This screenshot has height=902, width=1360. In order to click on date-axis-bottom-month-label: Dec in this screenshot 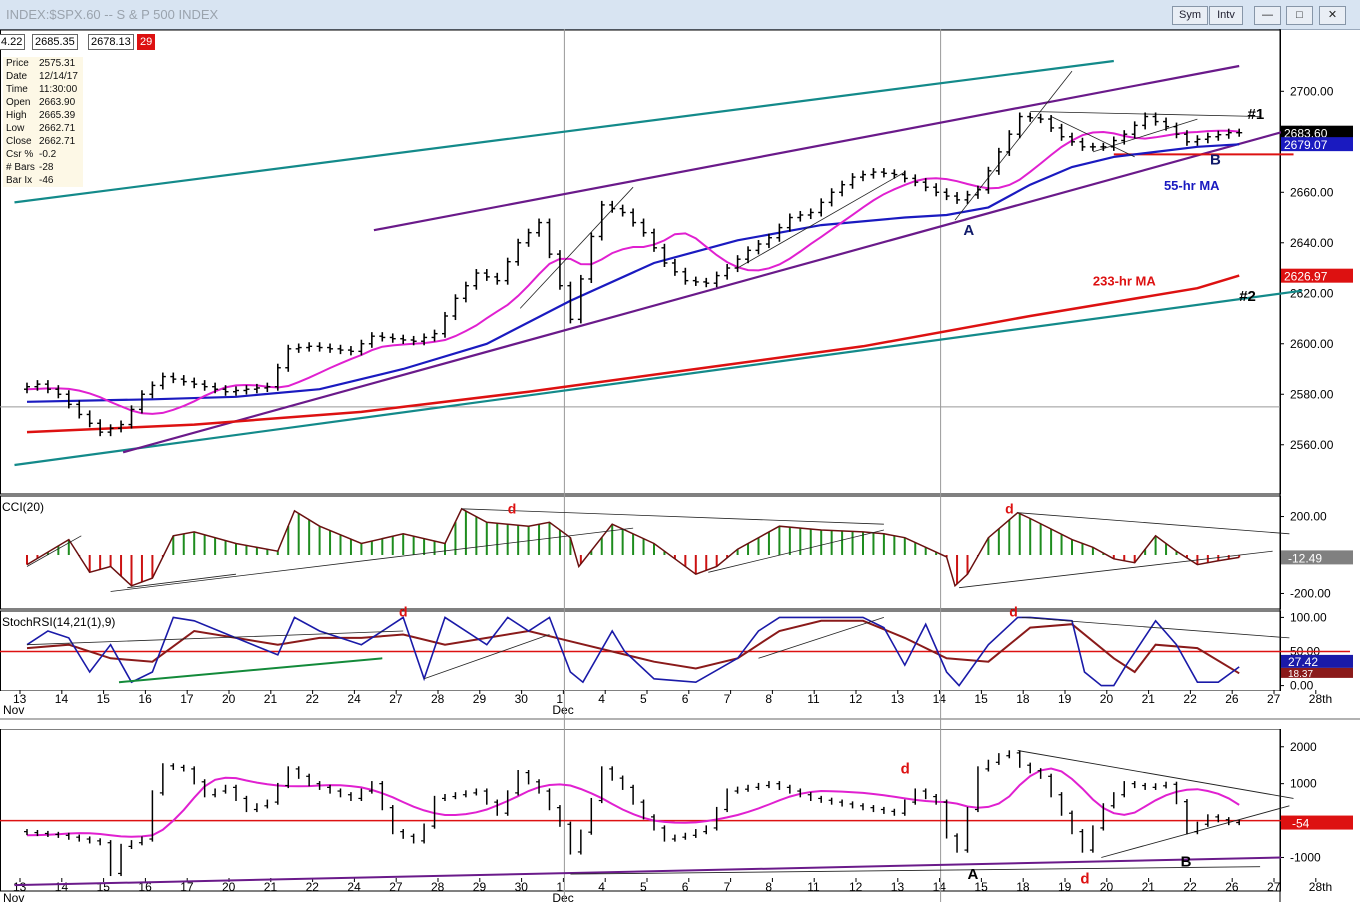, I will do `click(562, 896)`.